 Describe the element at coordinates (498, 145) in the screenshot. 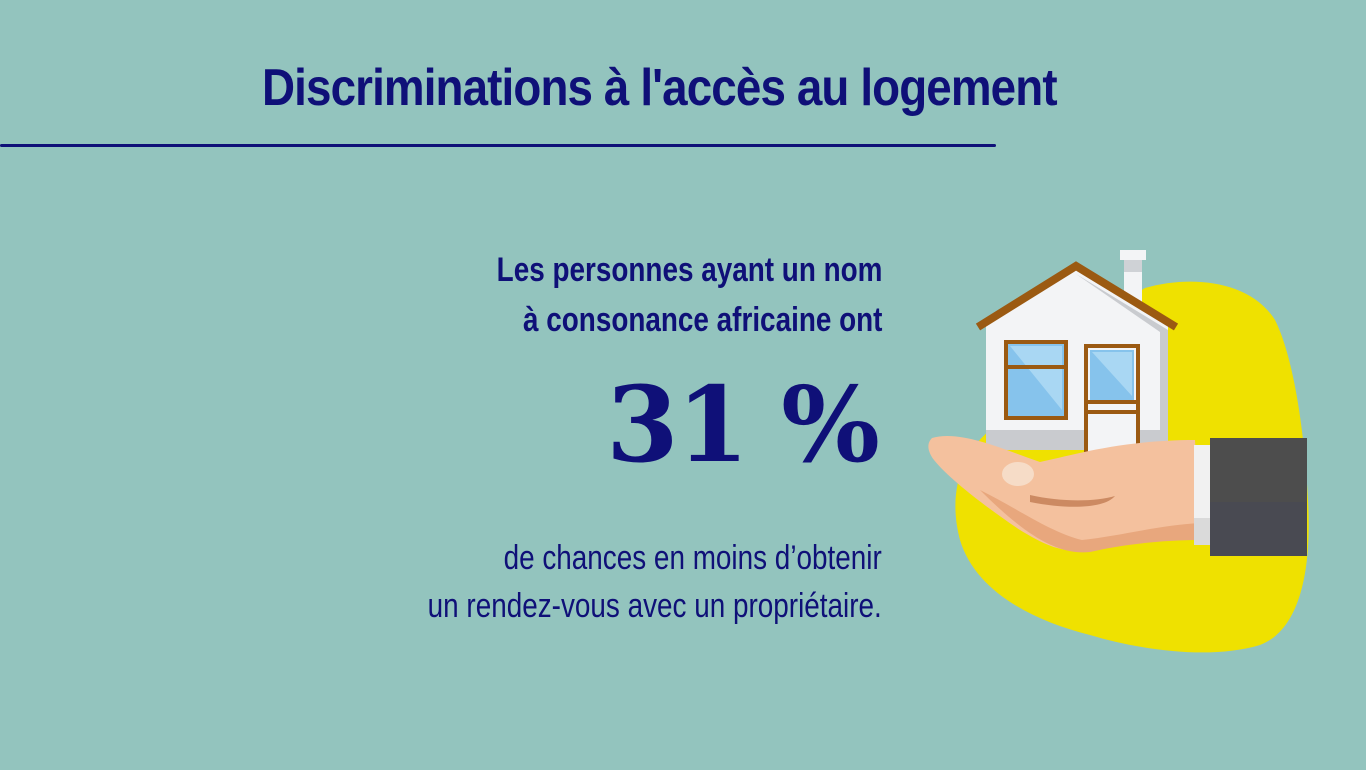

I see `title-underline` at that location.